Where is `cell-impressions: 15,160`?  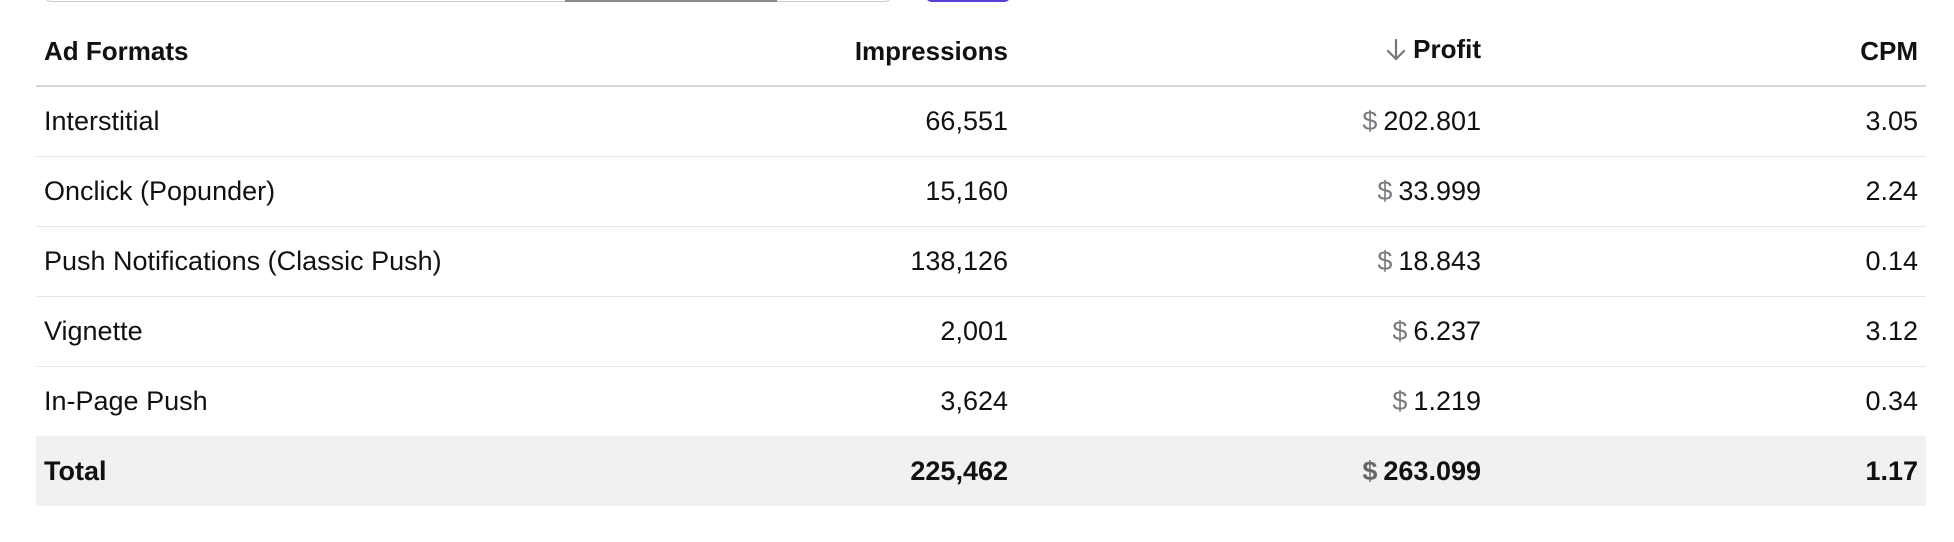
cell-impressions: 15,160 is located at coordinates (806, 191).